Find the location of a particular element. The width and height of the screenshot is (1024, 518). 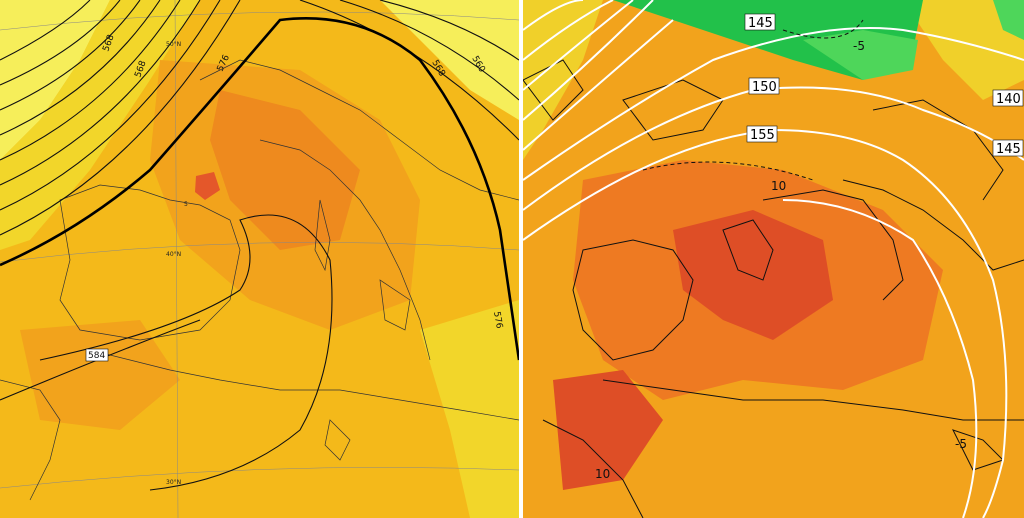

yellow-zone-ne is located at coordinates (963, 50).